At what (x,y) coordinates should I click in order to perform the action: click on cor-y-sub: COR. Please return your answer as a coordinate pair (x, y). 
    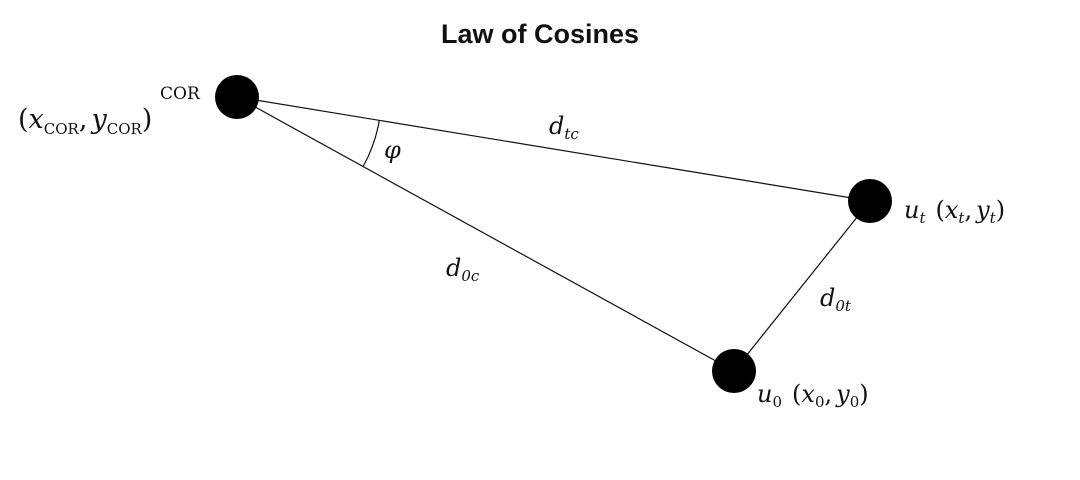
    Looking at the image, I should click on (125, 129).